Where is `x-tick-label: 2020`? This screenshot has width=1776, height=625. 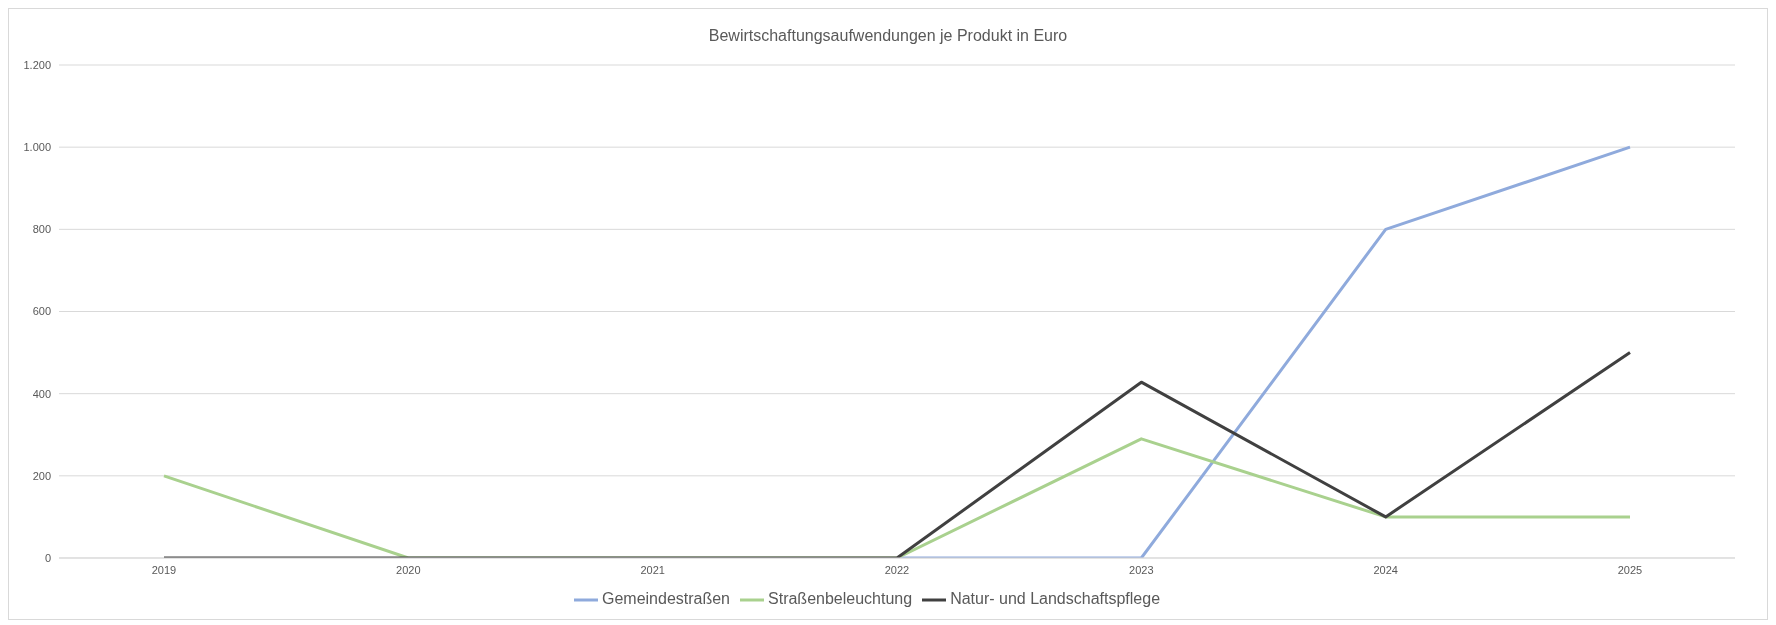
x-tick-label: 2020 is located at coordinates (408, 569).